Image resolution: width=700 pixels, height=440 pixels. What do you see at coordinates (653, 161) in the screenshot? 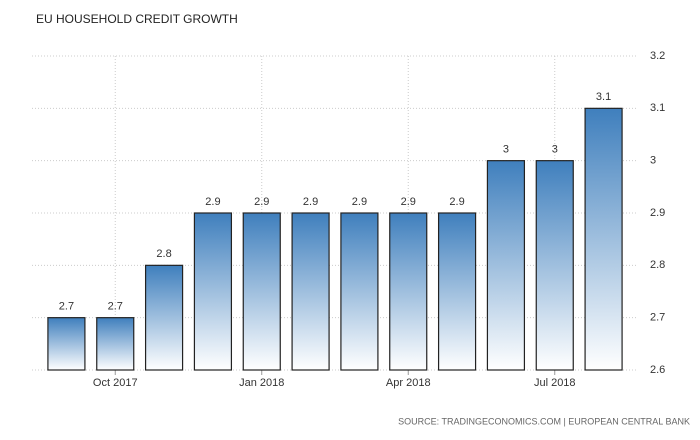
I see `y-tick-label: 3` at bounding box center [653, 161].